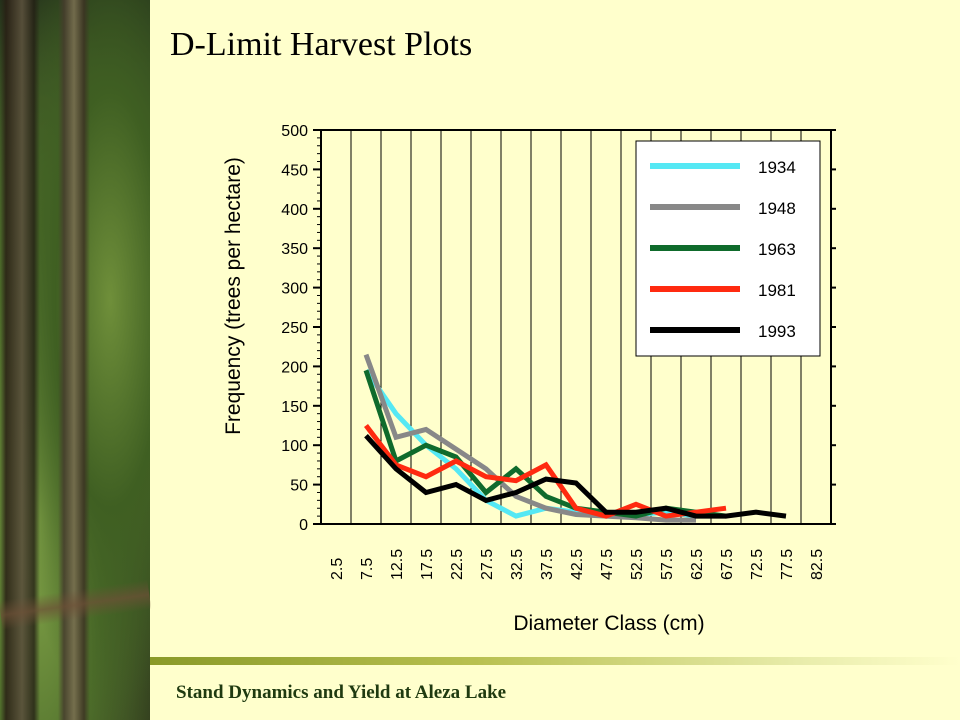 Image resolution: width=960 pixels, height=720 pixels. What do you see at coordinates (728, 248) in the screenshot?
I see `chart-legend: 1934 1948 1963 1981 1993` at bounding box center [728, 248].